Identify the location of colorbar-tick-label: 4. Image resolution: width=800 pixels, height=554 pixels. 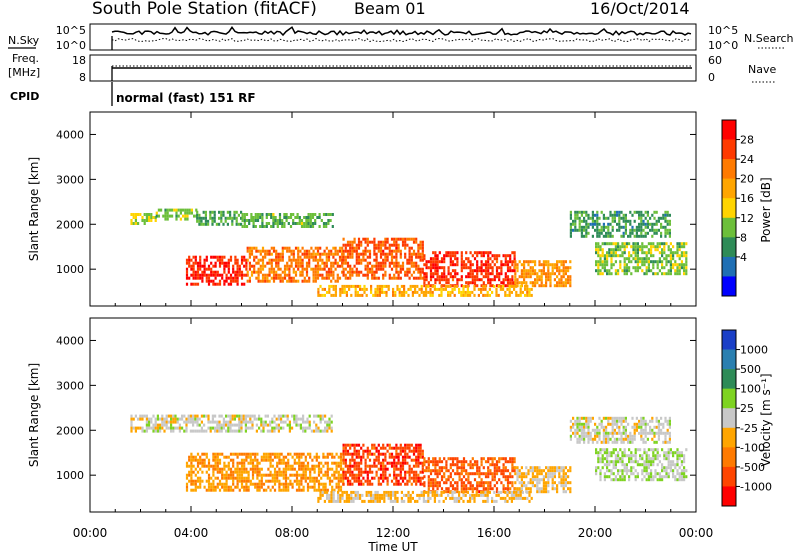
(743, 257).